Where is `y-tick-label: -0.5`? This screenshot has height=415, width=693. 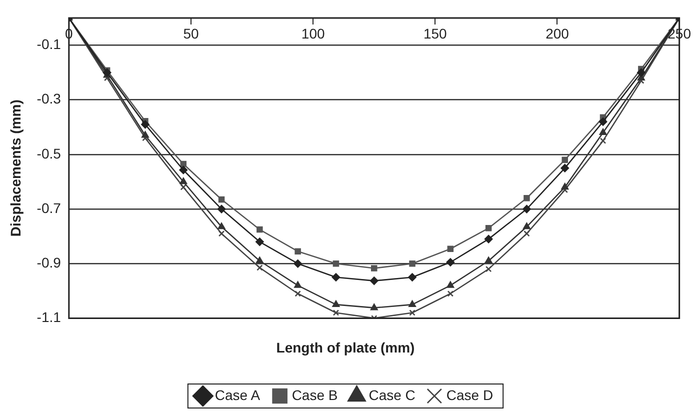 y-tick-label: -0.5 is located at coordinates (49, 153).